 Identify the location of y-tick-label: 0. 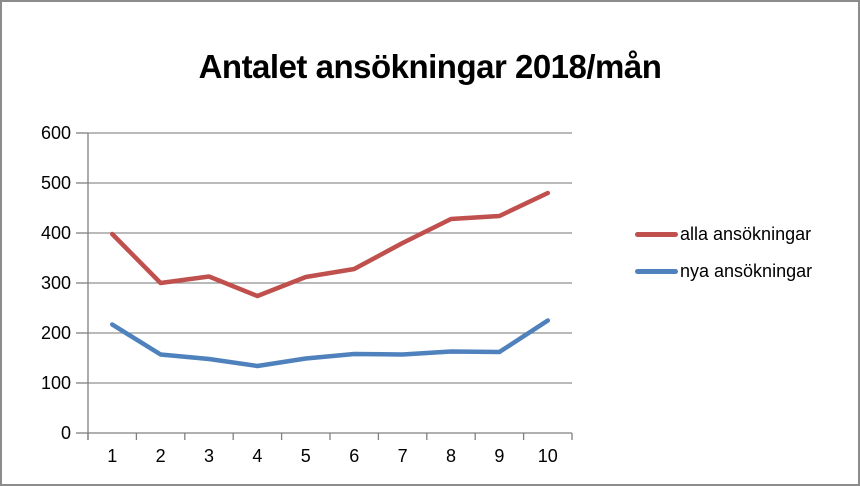
(66, 433).